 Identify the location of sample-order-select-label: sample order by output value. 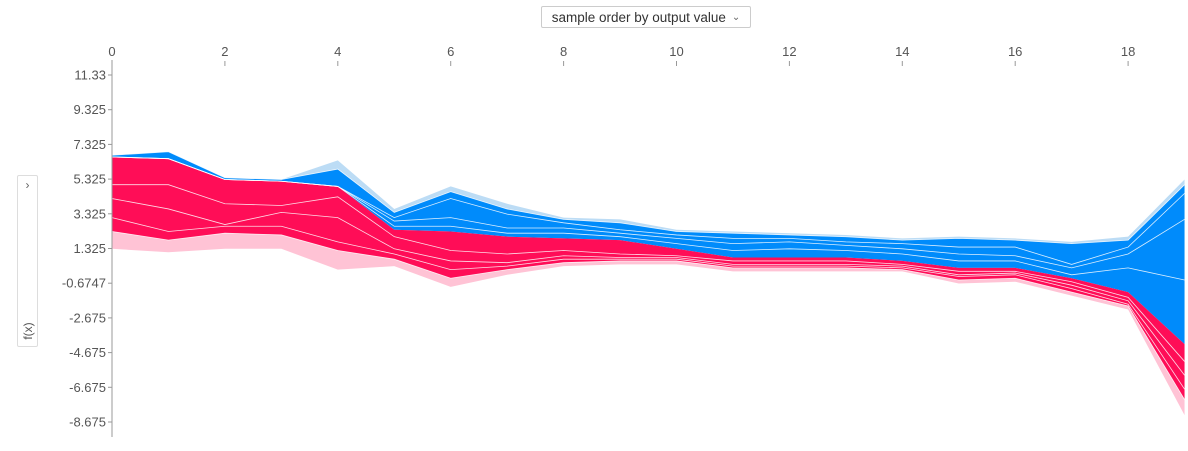
(638, 17).